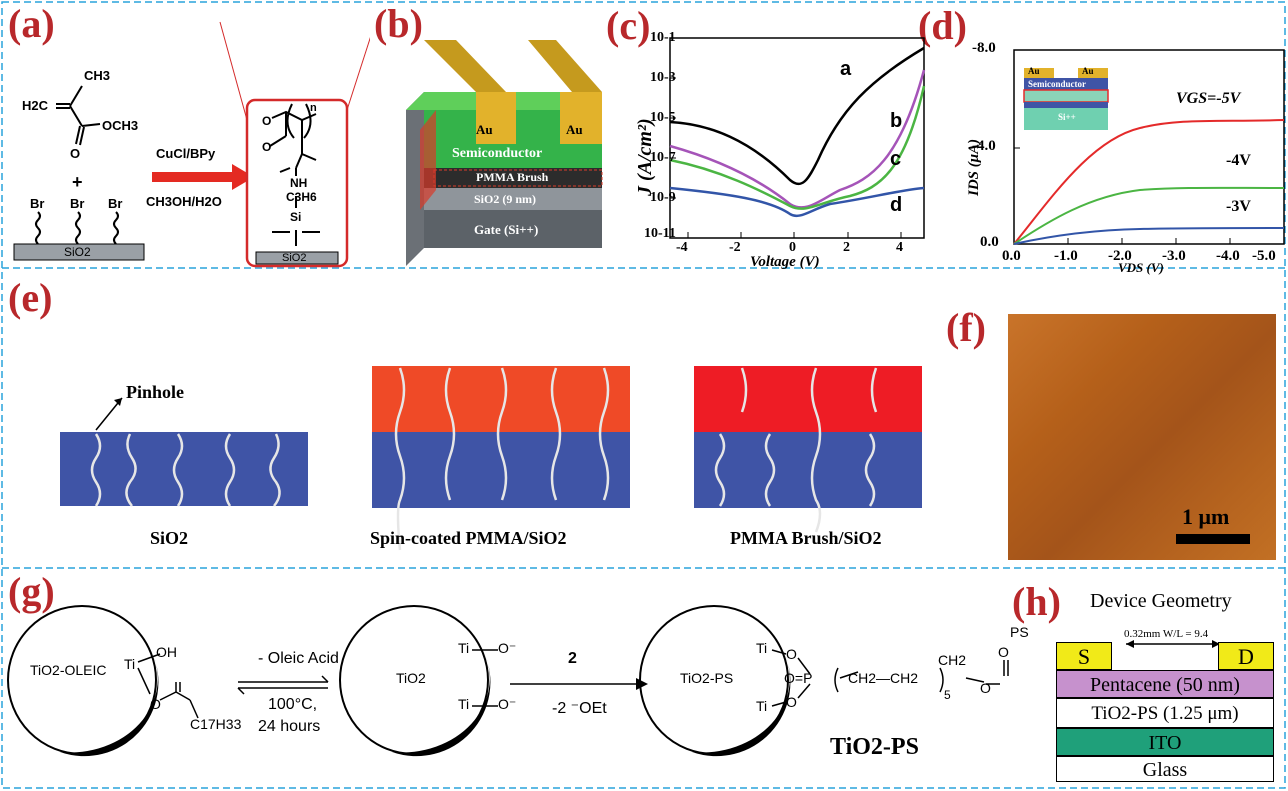  I want to click on prod-o-top: O, so click(267, 121).